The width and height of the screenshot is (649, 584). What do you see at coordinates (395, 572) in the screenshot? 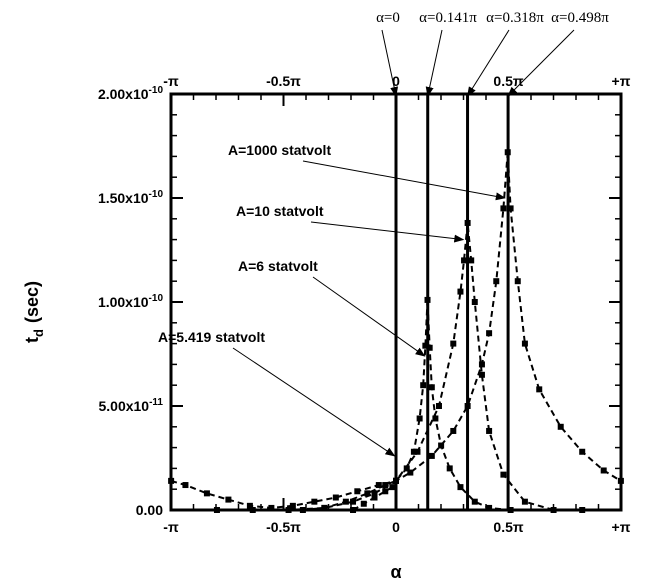
I see `x-axis-title: α` at bounding box center [395, 572].